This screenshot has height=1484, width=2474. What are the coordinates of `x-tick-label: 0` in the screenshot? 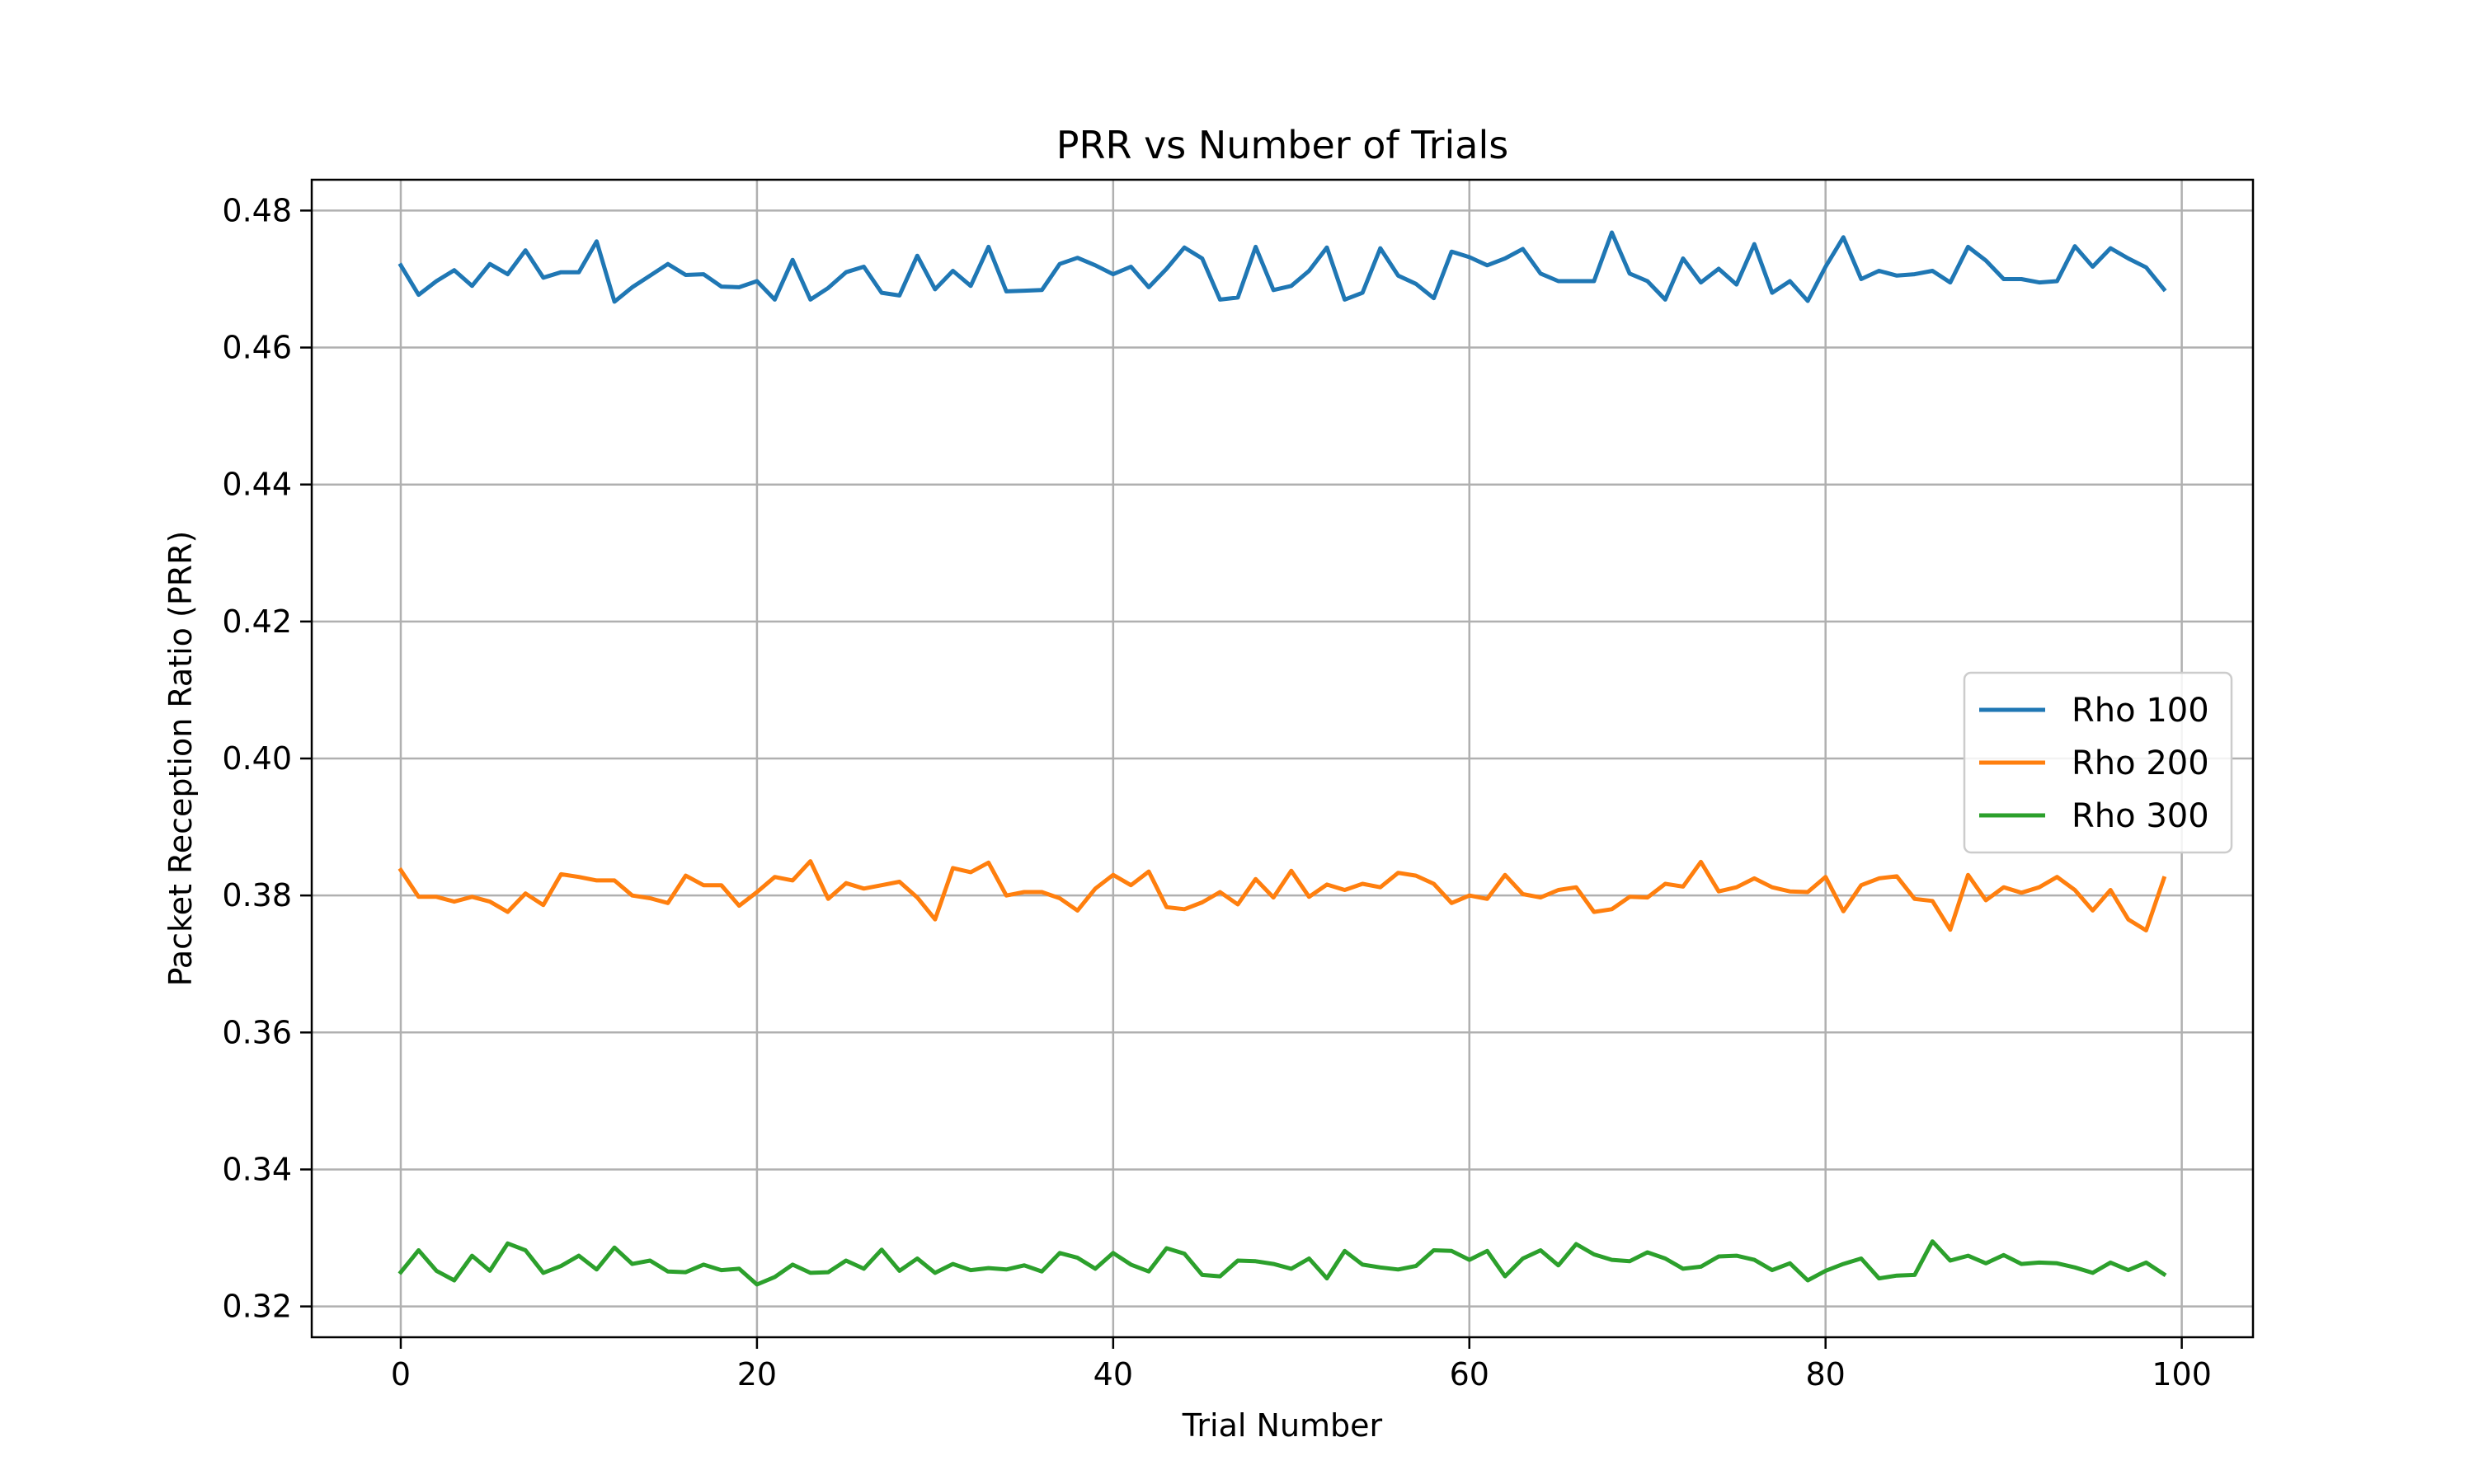 It's located at (401, 1374).